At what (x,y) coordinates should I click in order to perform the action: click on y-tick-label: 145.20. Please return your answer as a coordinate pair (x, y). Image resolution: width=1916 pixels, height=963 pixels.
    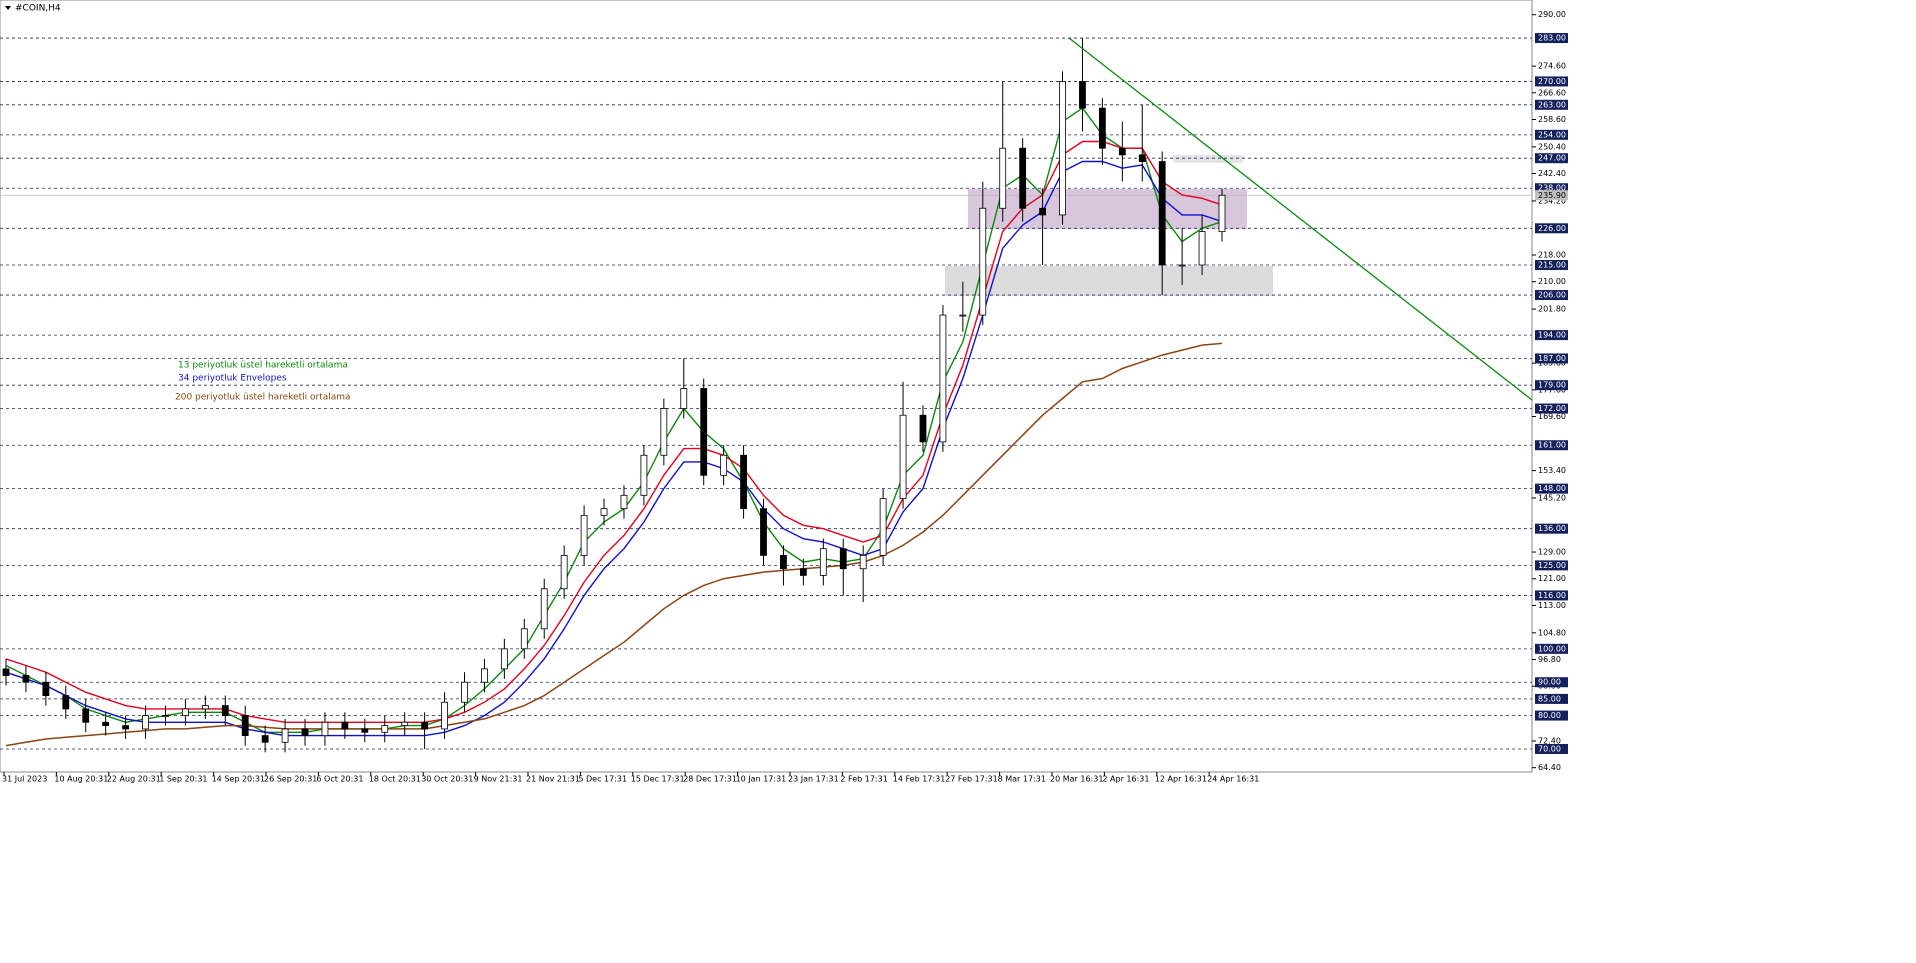
    Looking at the image, I should click on (1552, 497).